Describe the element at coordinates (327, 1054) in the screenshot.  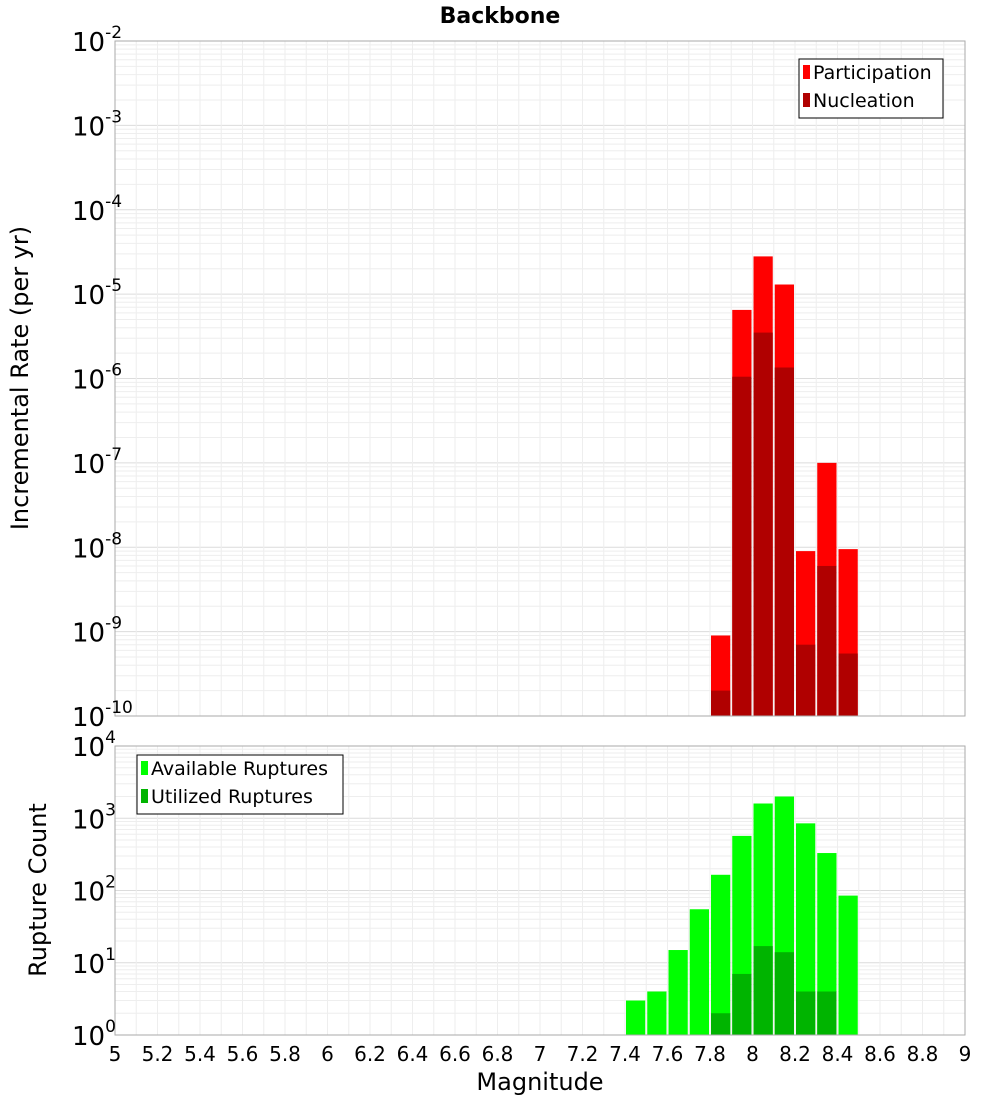
I see `x-tick-label: 6` at that location.